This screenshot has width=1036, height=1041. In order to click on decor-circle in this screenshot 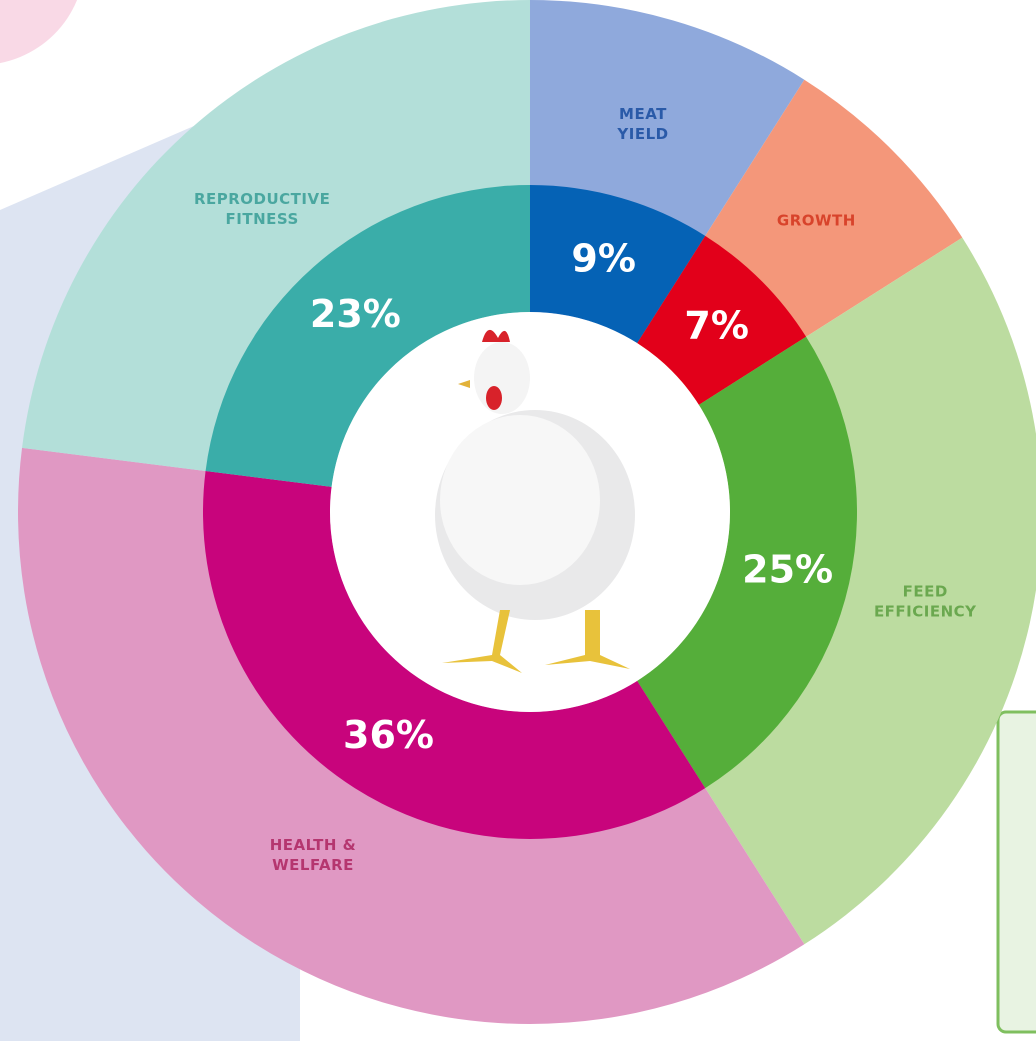, I will do `click(39, 32)`.